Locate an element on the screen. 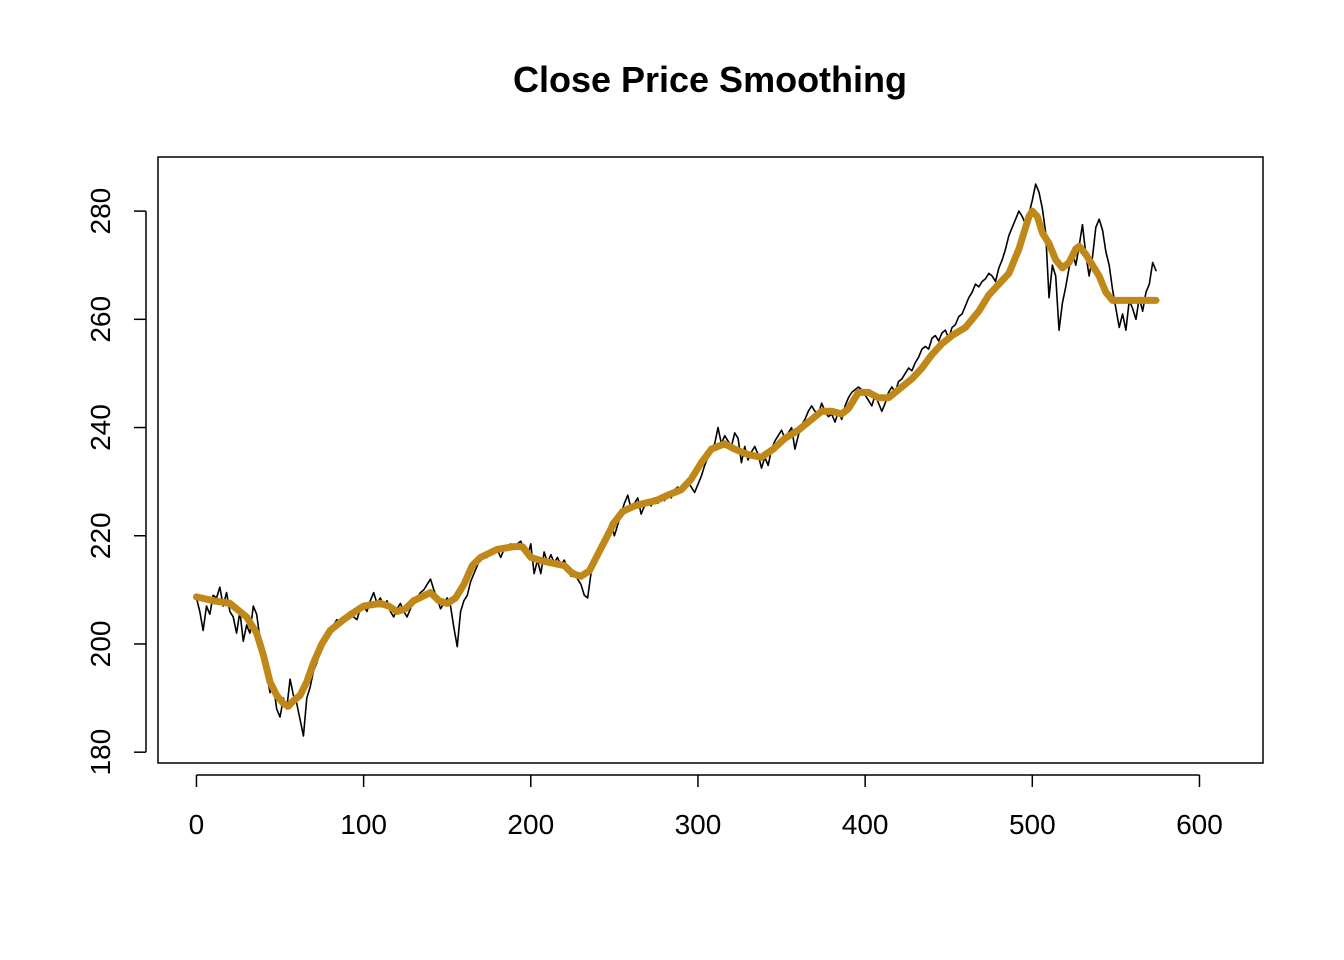  y-tick-label: 180 is located at coordinates (100, 752).